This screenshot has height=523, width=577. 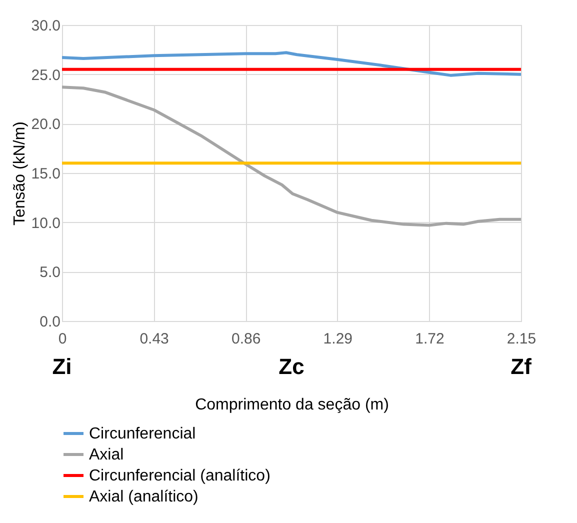 What do you see at coordinates (142, 434) in the screenshot?
I see `legend-label: Circunferencial` at bounding box center [142, 434].